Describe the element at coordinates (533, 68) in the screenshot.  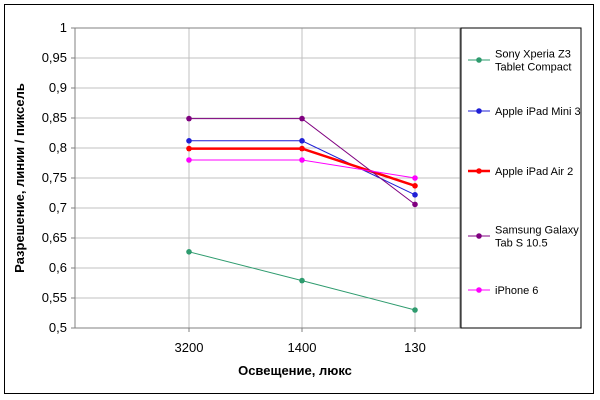
I see `legend-label: Tablet Compact` at that location.